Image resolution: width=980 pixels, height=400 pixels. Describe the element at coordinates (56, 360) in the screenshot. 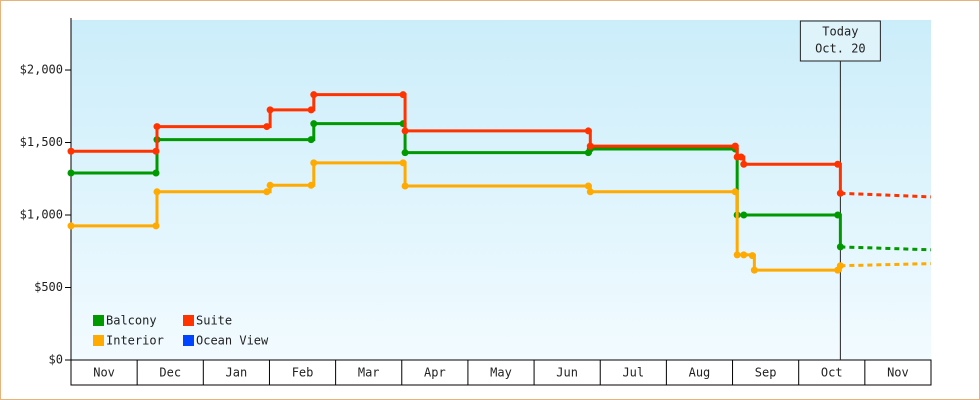

I see `y-tick-label: $0` at that location.